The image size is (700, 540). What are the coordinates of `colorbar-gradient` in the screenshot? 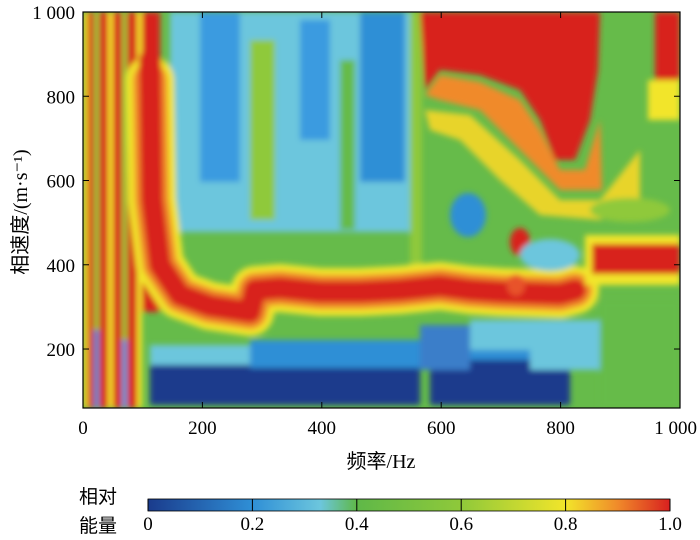 It's located at (409, 505).